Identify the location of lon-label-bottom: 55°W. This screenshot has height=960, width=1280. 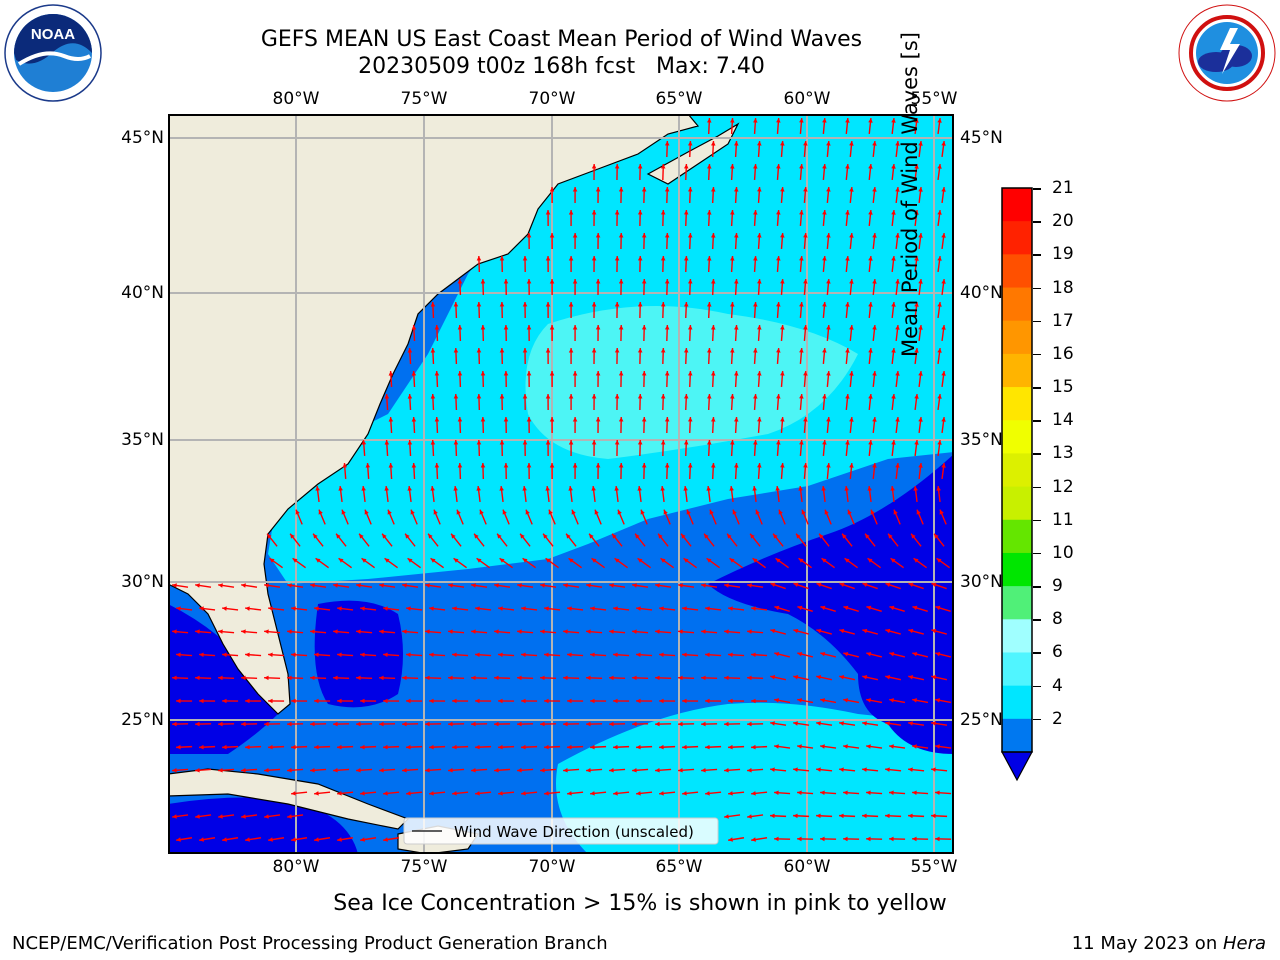
(934, 867).